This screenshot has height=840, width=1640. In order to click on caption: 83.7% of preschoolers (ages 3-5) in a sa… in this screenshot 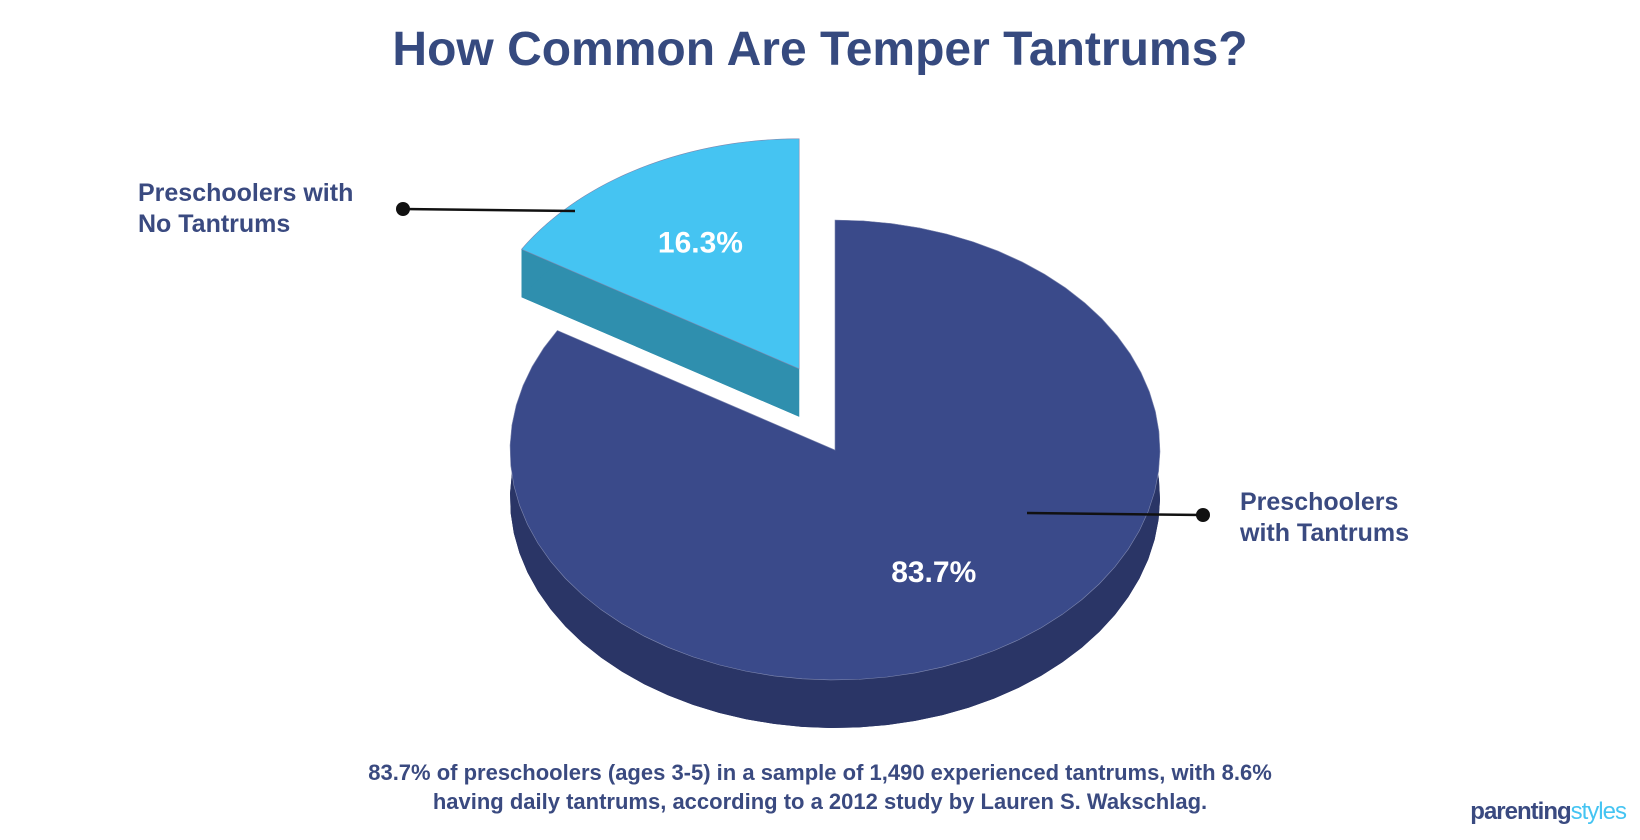, I will do `click(820, 787)`.